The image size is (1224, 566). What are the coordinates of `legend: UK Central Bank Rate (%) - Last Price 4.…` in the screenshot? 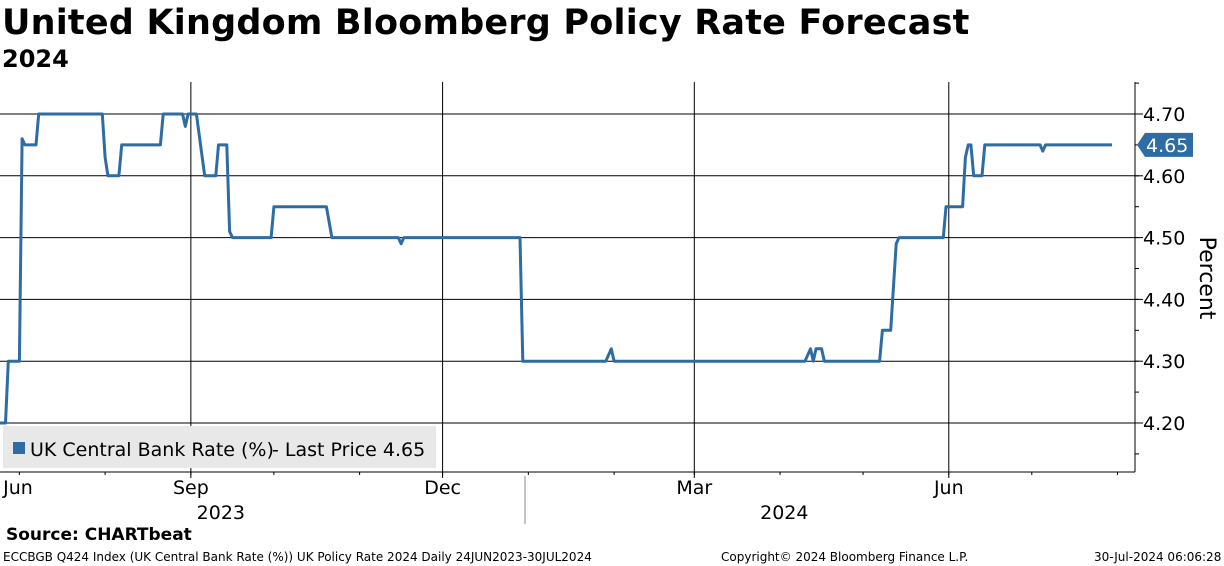 It's located at (219, 447).